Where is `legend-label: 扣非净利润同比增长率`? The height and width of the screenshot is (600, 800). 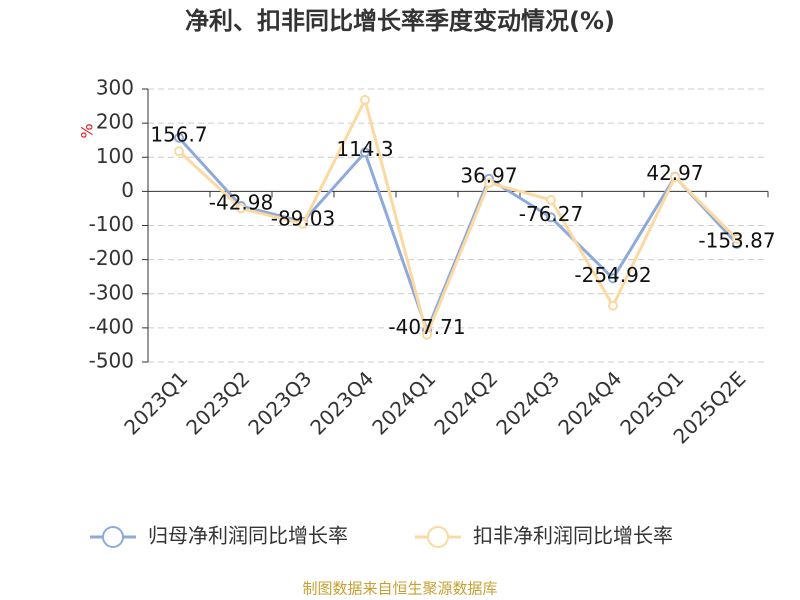 legend-label: 扣非净利润同比增长率 is located at coordinates (573, 536).